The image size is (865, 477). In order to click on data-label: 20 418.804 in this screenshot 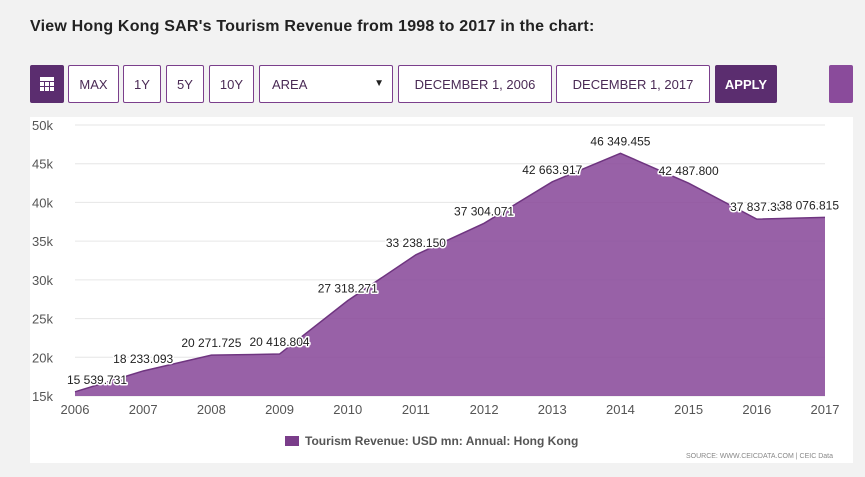, I will do `click(280, 342)`.